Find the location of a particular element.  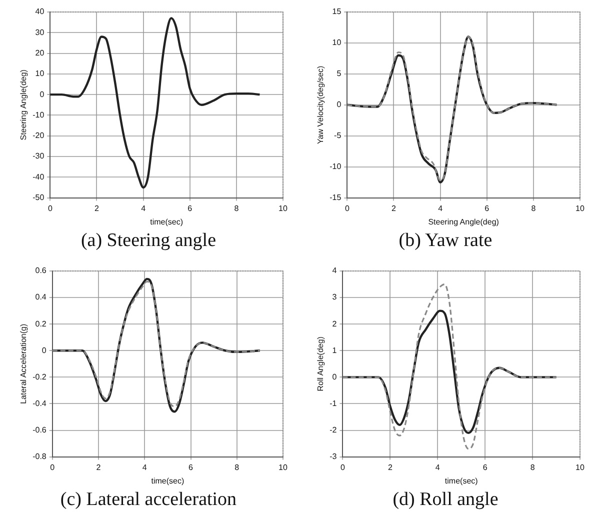

y-tick-label: -20 is located at coordinates (38, 135).